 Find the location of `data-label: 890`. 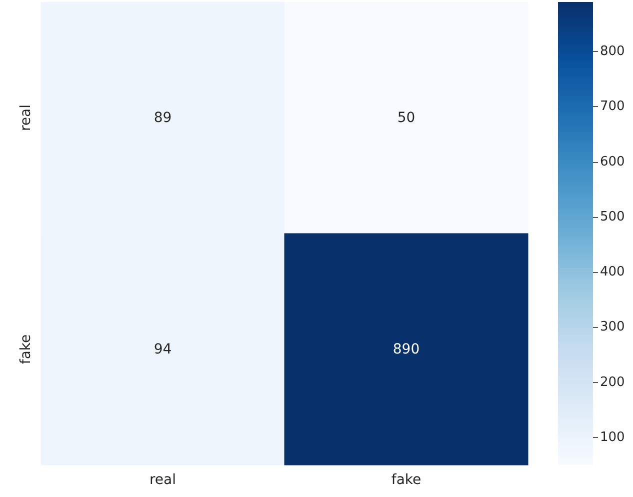

data-label: 890 is located at coordinates (406, 349).